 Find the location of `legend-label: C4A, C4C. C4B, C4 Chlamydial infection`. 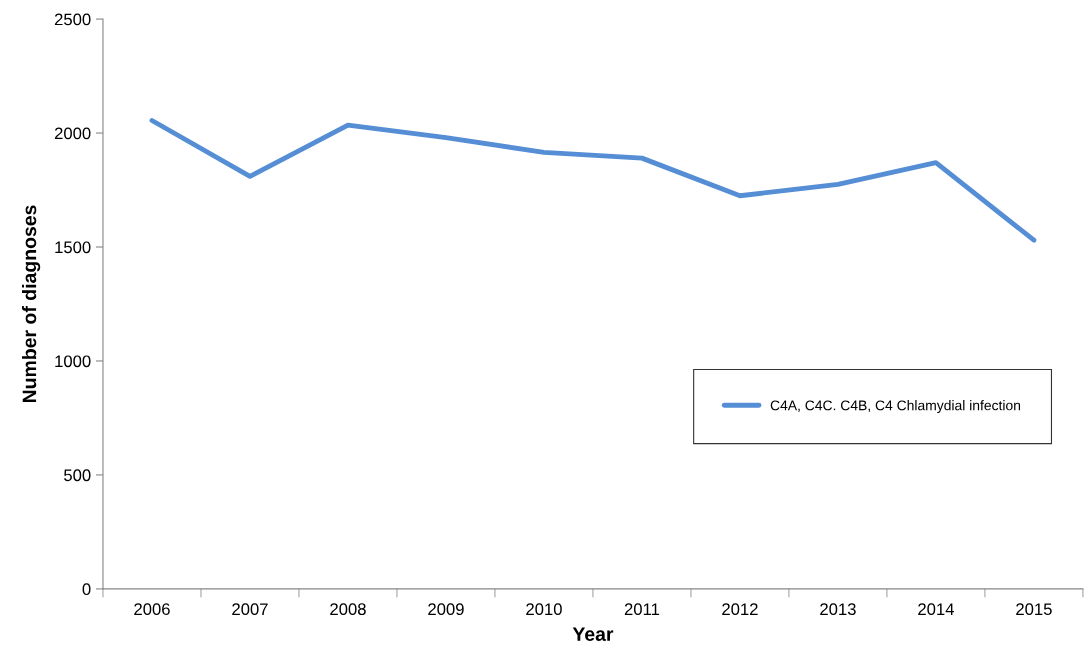

legend-label: C4A, C4C. C4B, C4 Chlamydial infection is located at coordinates (895, 407).